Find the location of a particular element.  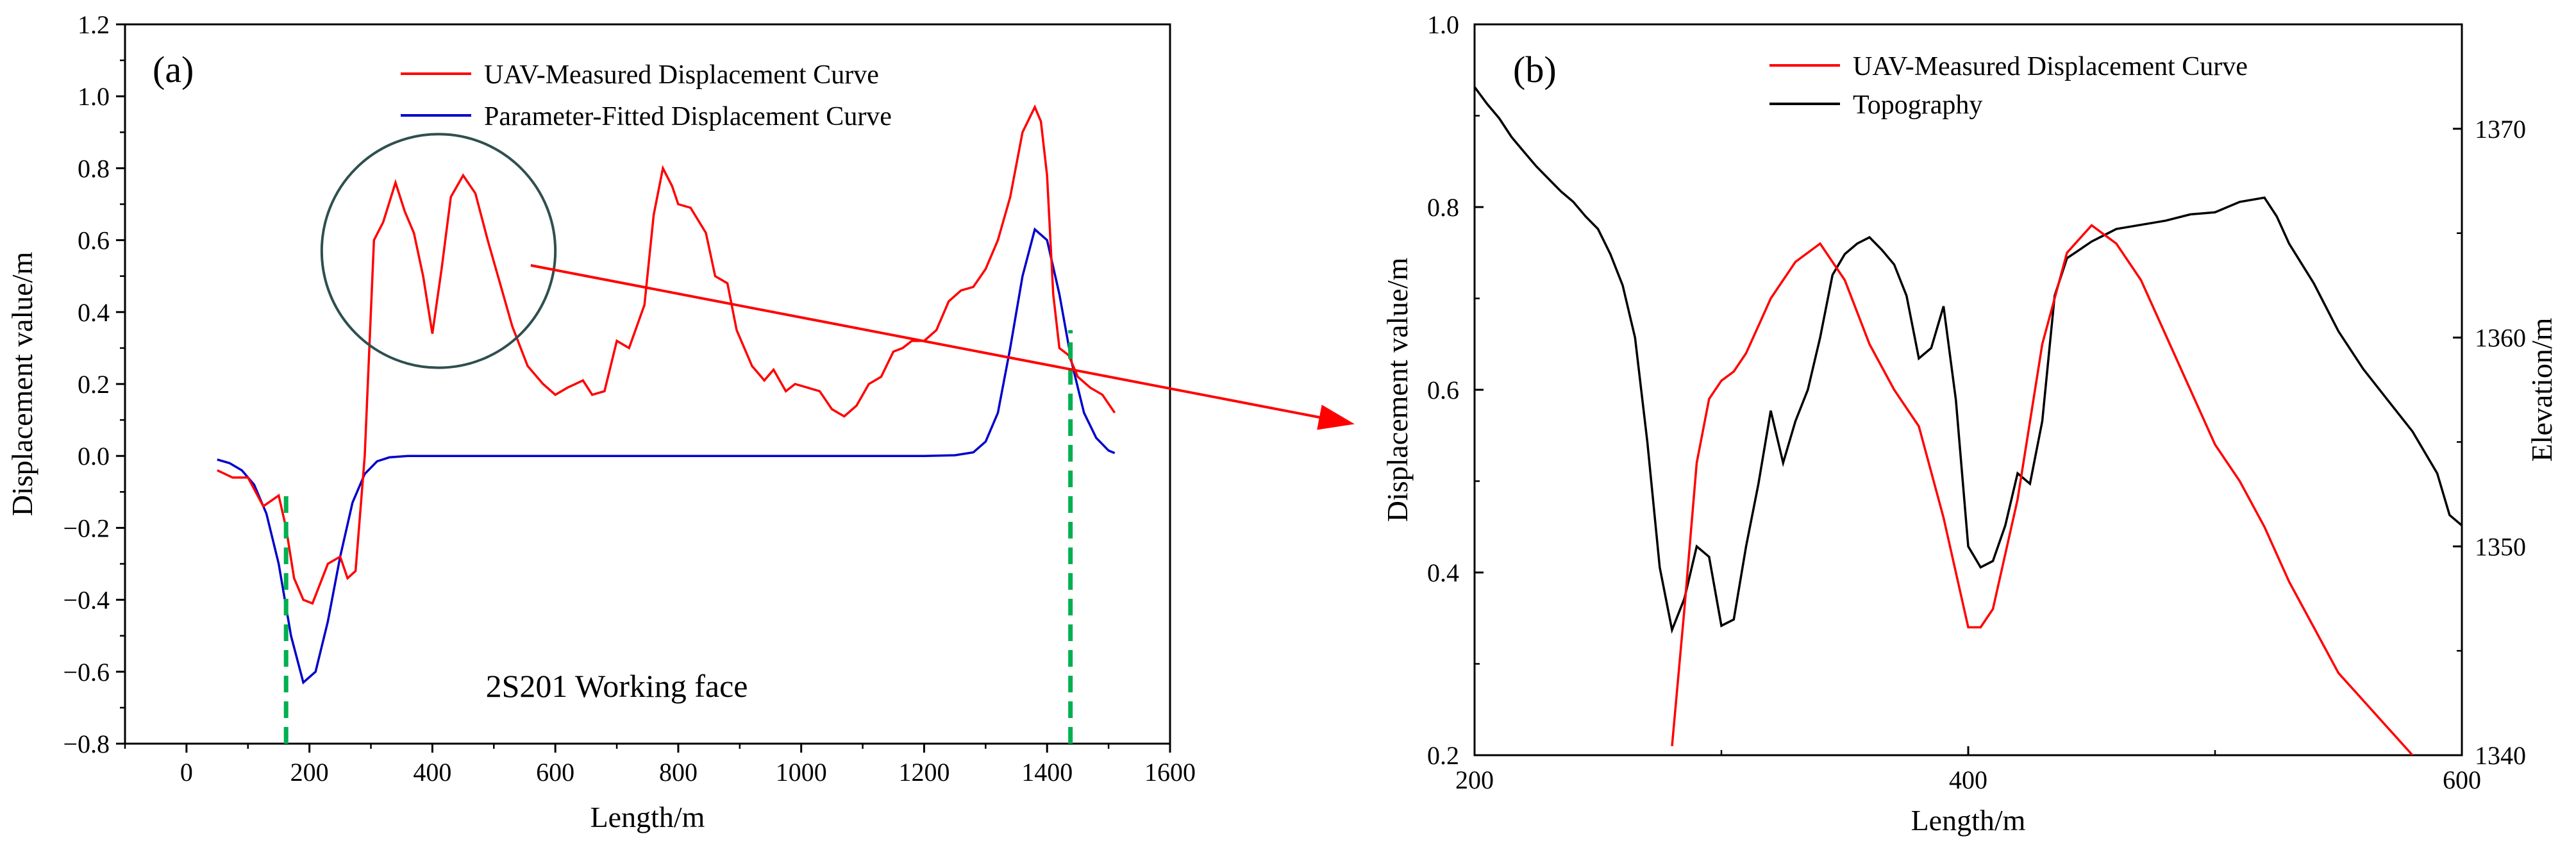

panel-b-label: (b) is located at coordinates (1535, 69).